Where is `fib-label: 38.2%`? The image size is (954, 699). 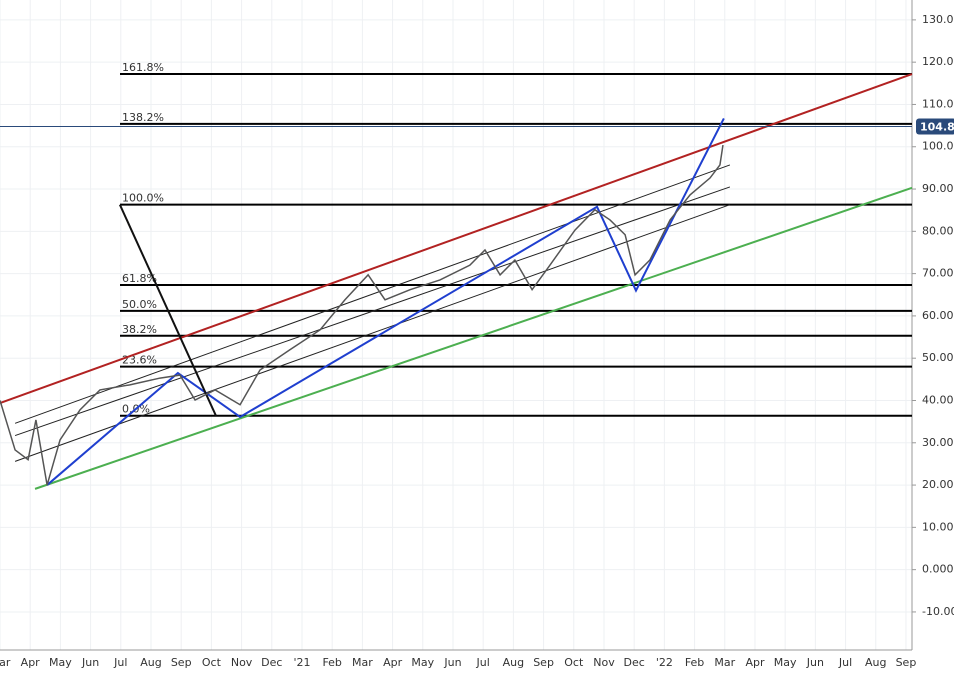
fib-label: 38.2% is located at coordinates (139, 329).